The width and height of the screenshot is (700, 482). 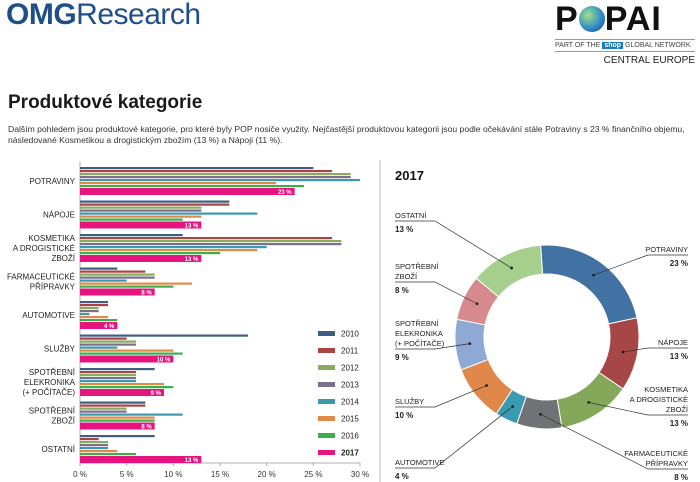 I want to click on popai-pai: PAI, so click(x=633, y=19).